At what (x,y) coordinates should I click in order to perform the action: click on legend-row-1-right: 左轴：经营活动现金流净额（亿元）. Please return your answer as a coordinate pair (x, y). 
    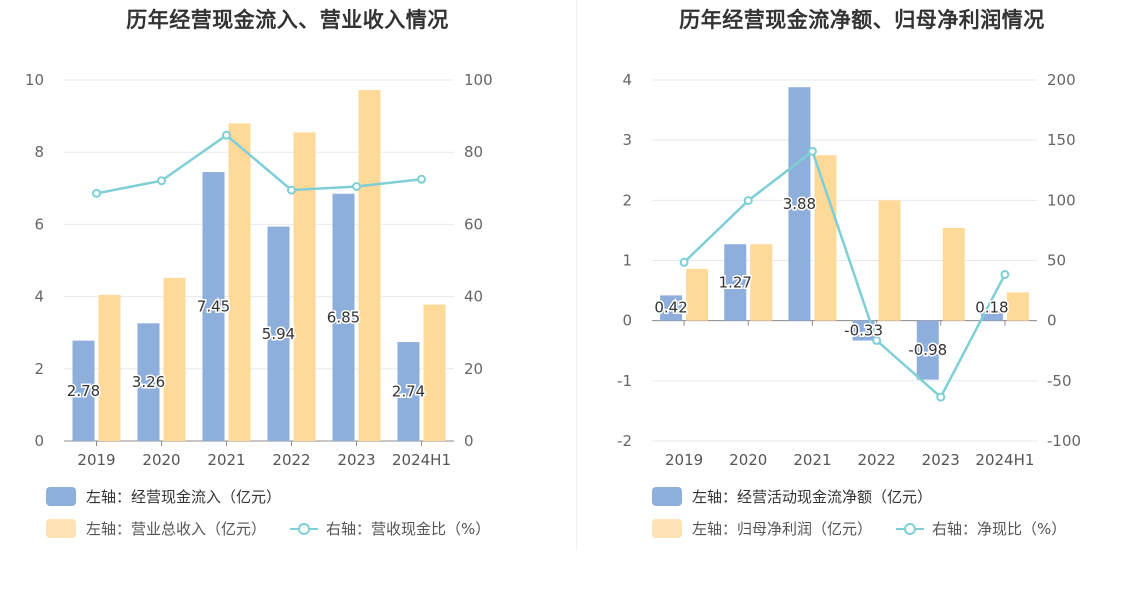
    Looking at the image, I should click on (804, 496).